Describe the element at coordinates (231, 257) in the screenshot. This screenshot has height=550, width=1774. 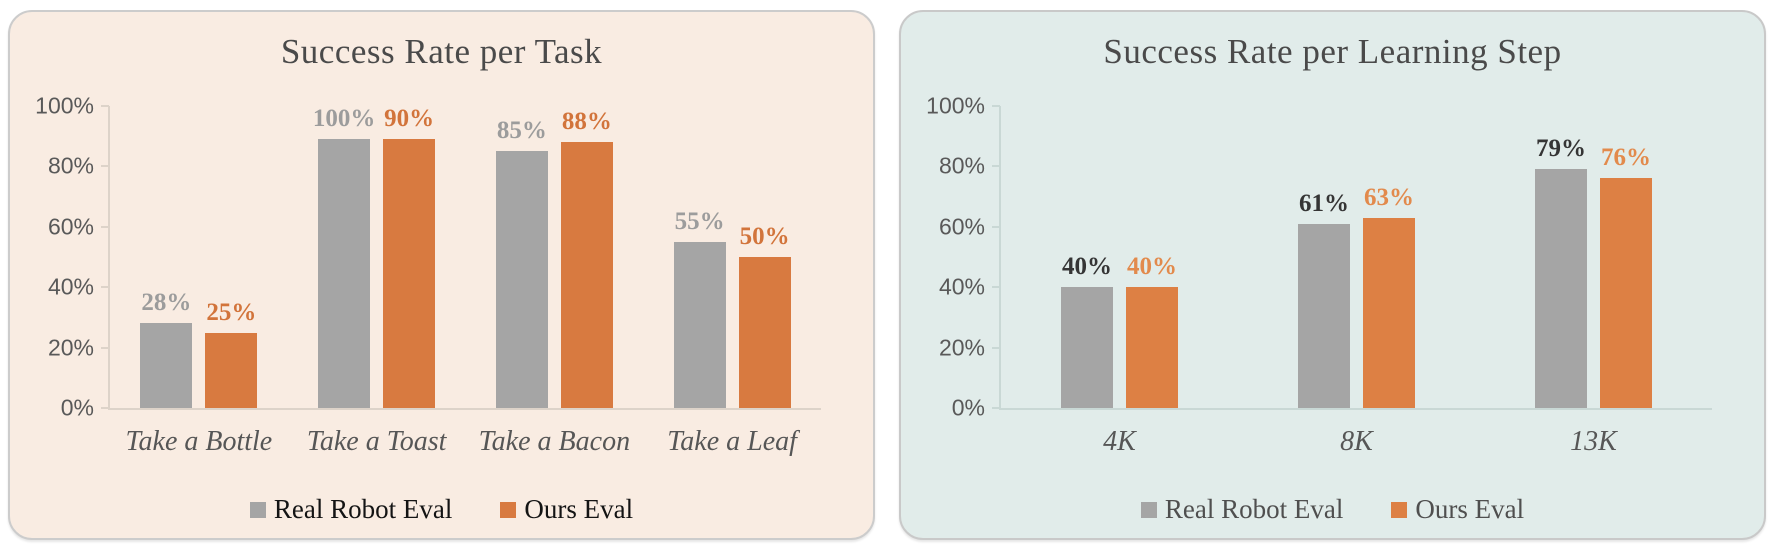
I see `bar-column-ours-eval: 25%` at that location.